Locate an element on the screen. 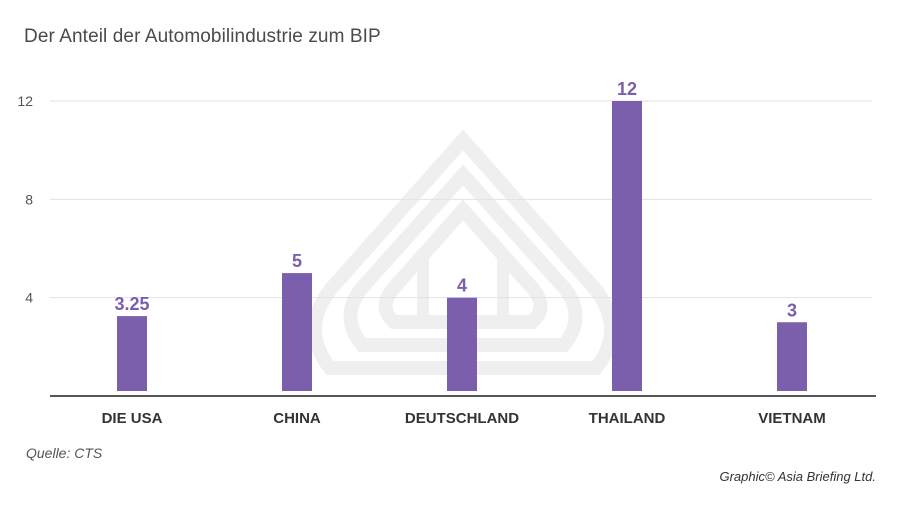 The width and height of the screenshot is (900, 507). source-note: Quelle: CTS is located at coordinates (64, 453).